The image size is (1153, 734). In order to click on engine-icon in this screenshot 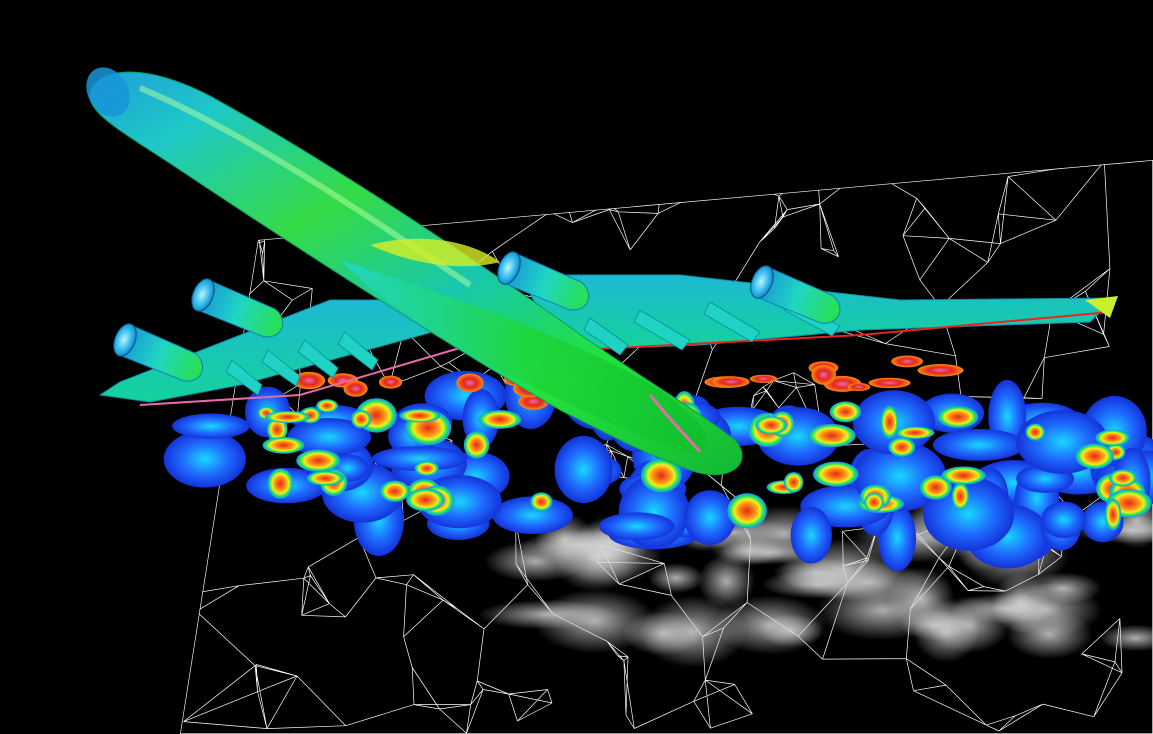, I will do `click(477, 316)`.